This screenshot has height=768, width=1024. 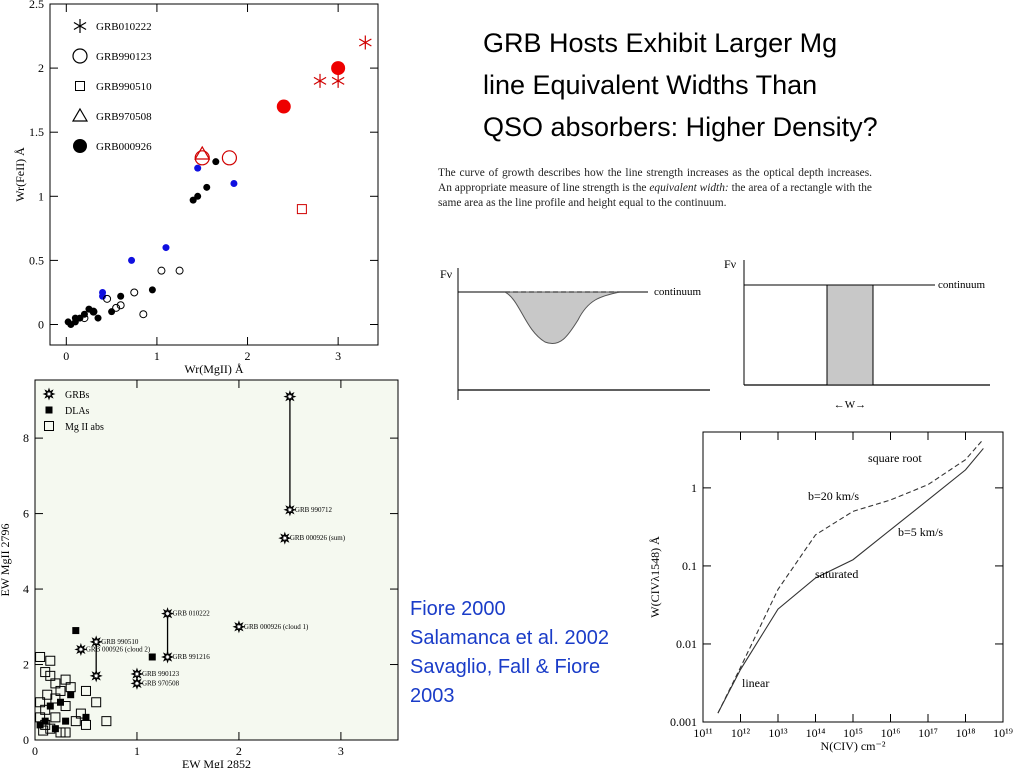 What do you see at coordinates (6, 559) in the screenshot?
I see `y-axis-label: EW MgII 2796` at bounding box center [6, 559].